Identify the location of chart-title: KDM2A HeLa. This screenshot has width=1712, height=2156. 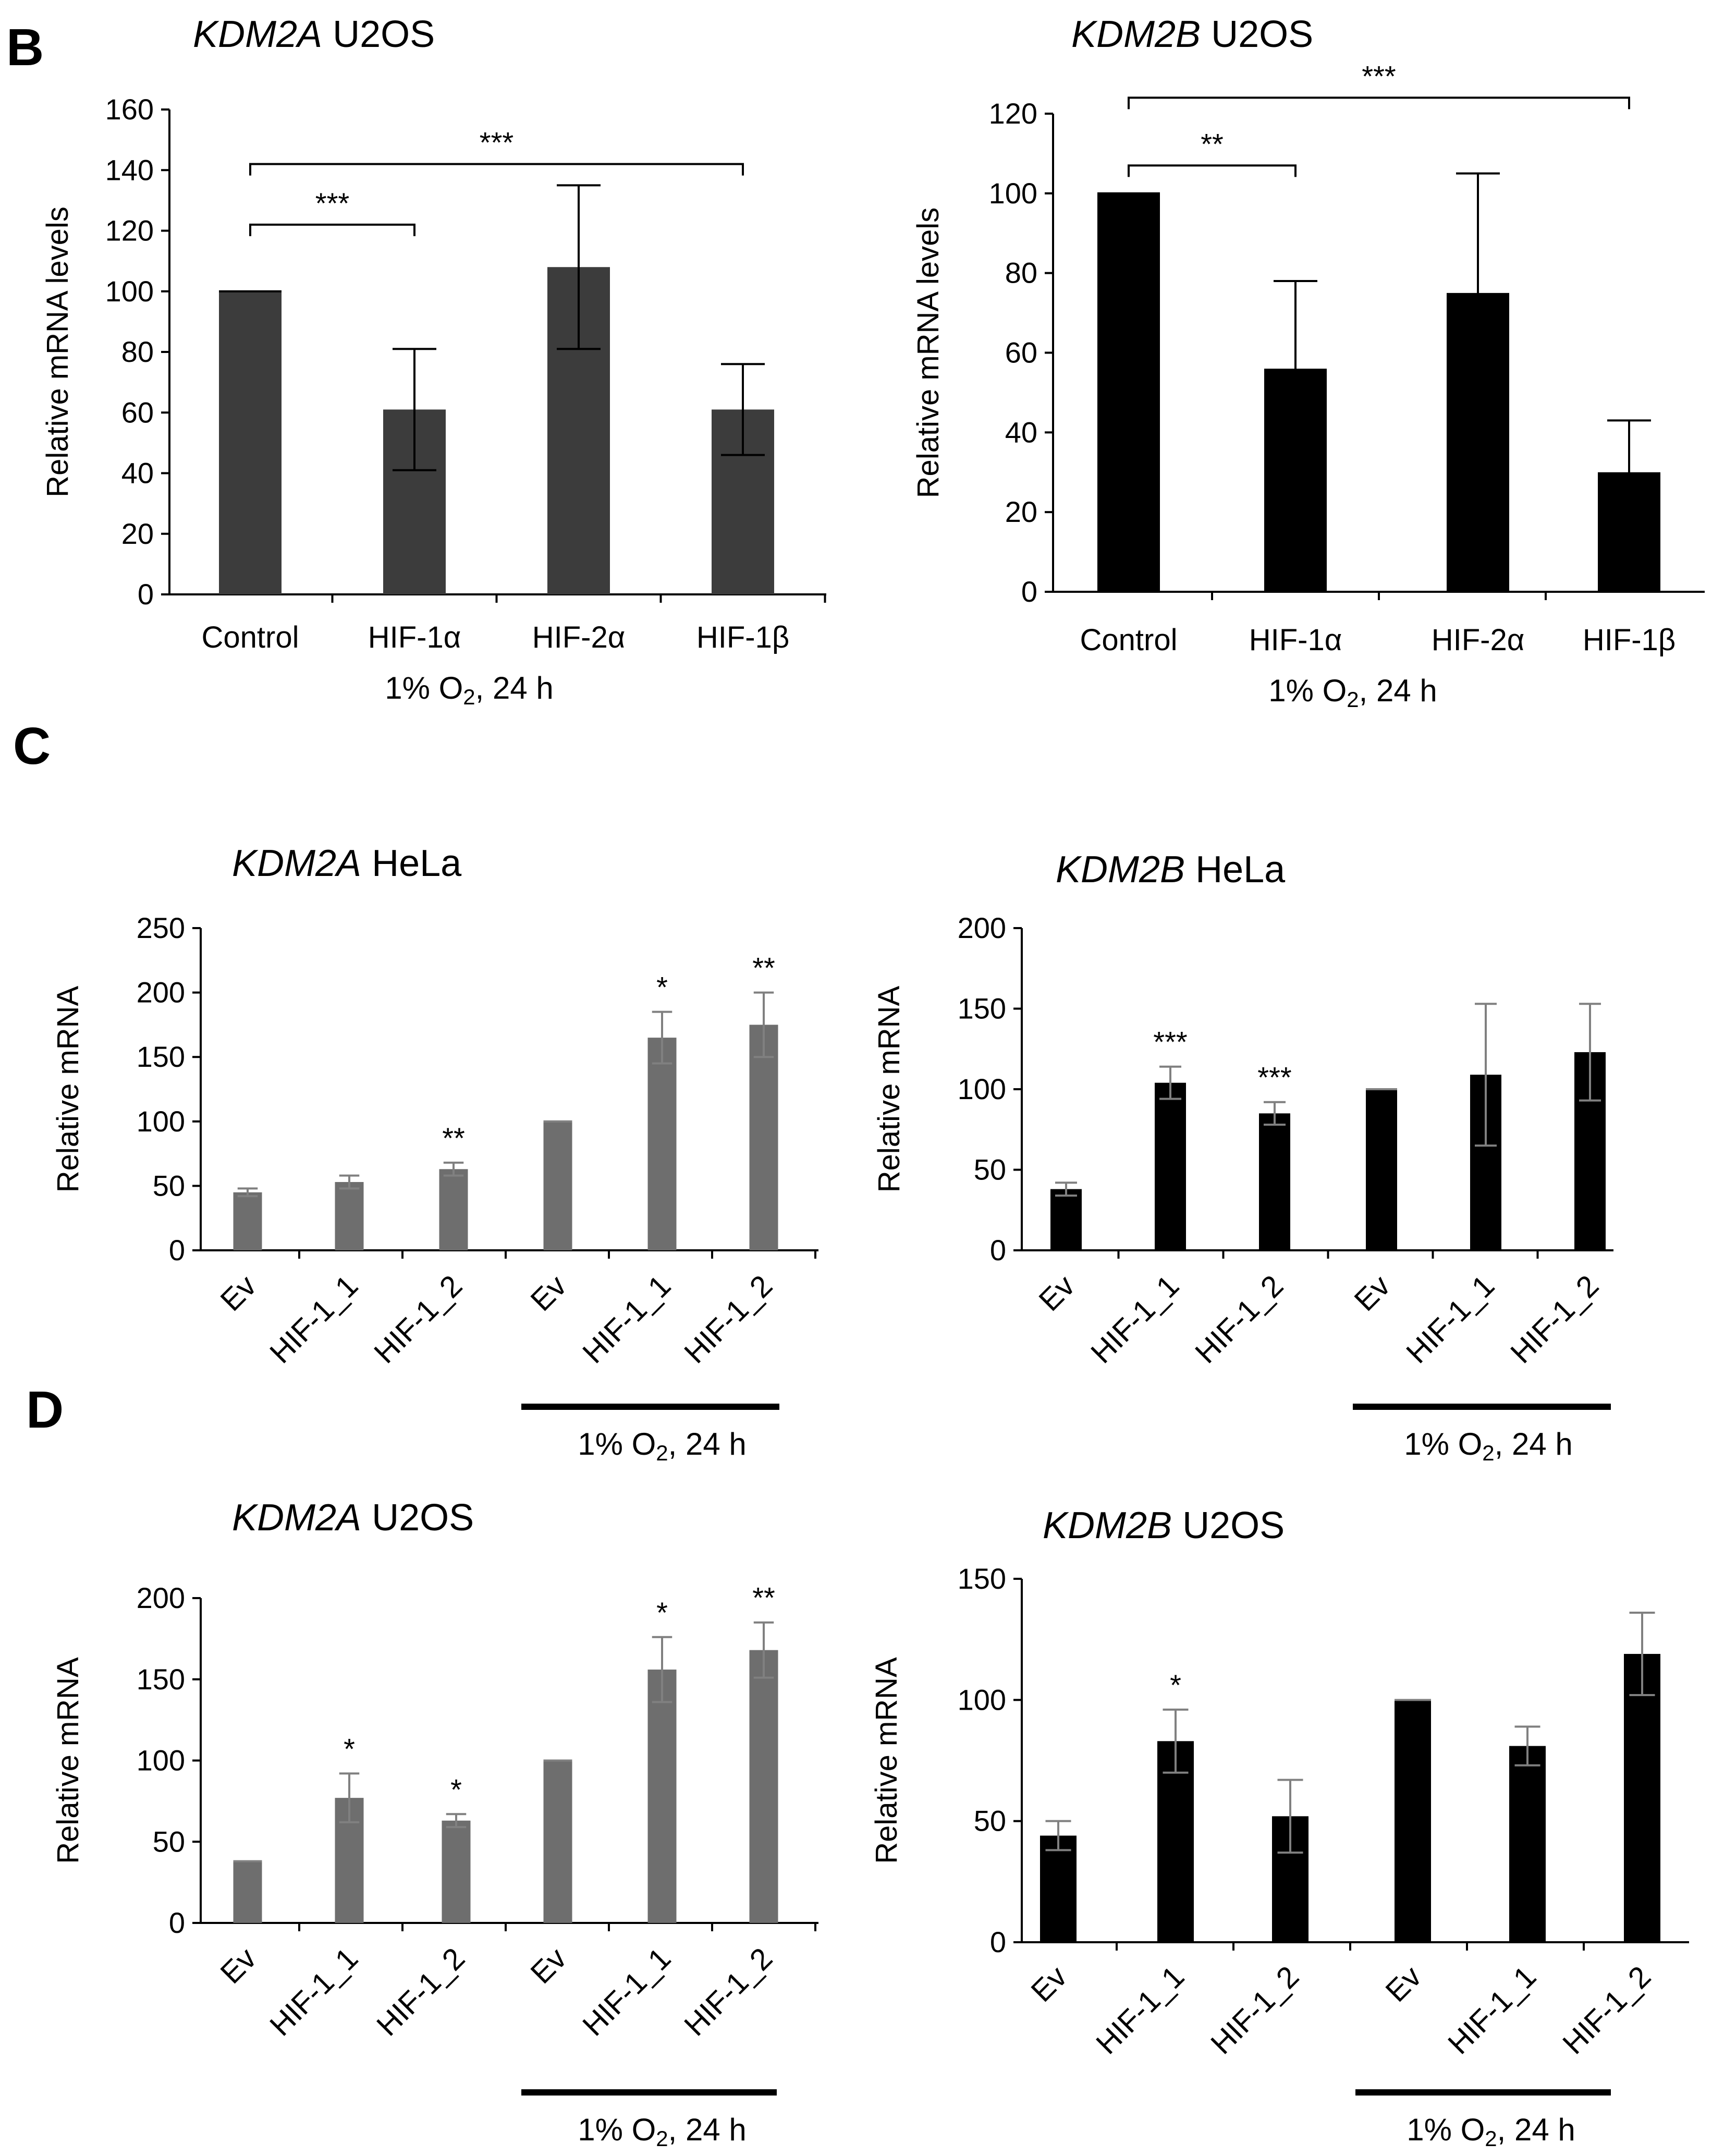
(347, 863).